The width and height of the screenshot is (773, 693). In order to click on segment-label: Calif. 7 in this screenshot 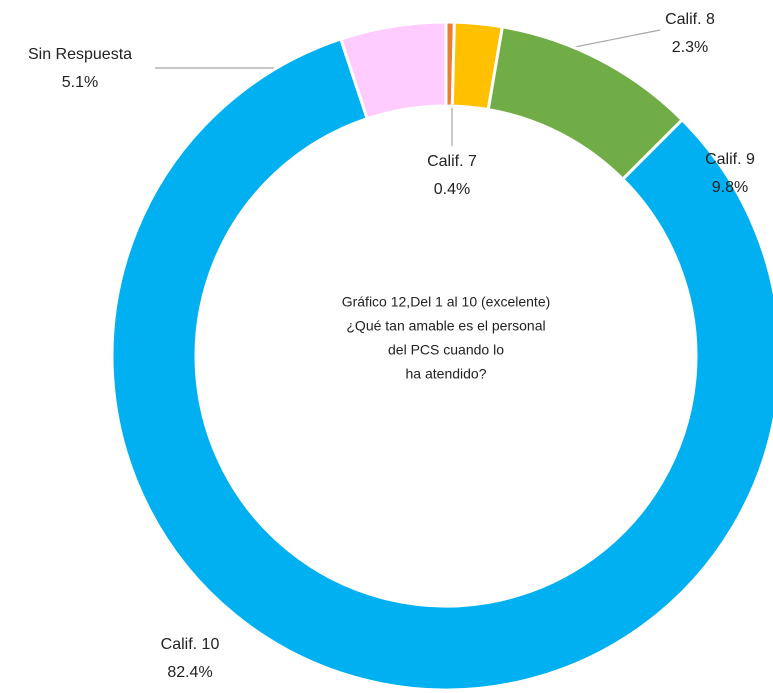, I will do `click(452, 161)`.